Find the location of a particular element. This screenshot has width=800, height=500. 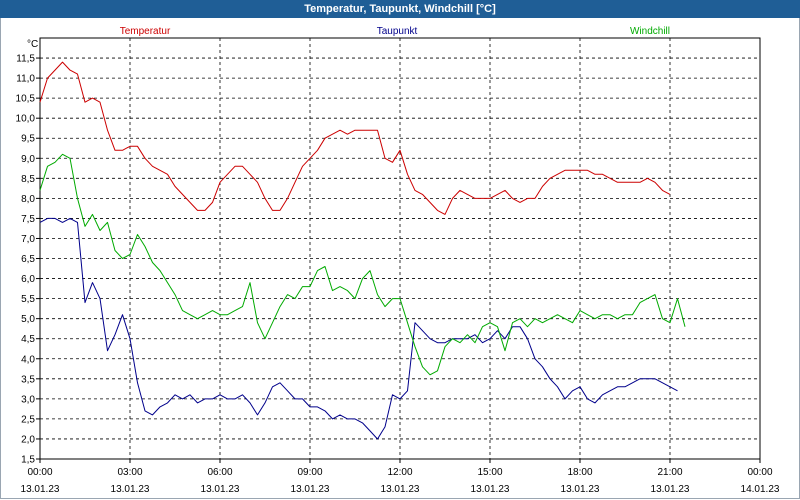

y-tick-label: 8,0 is located at coordinates (28, 199).